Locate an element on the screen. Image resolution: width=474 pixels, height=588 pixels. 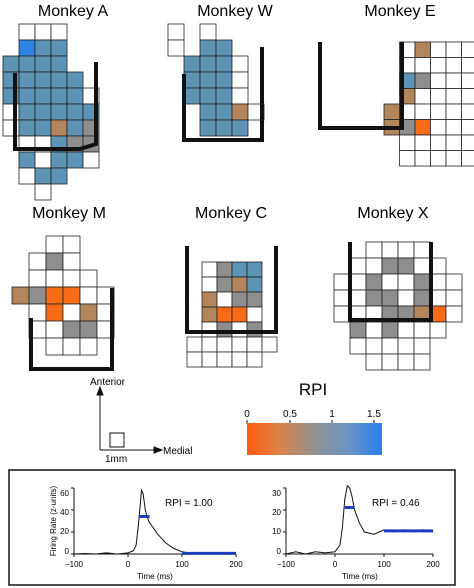
rpi-tick-3: 1.5 is located at coordinates (374, 414).